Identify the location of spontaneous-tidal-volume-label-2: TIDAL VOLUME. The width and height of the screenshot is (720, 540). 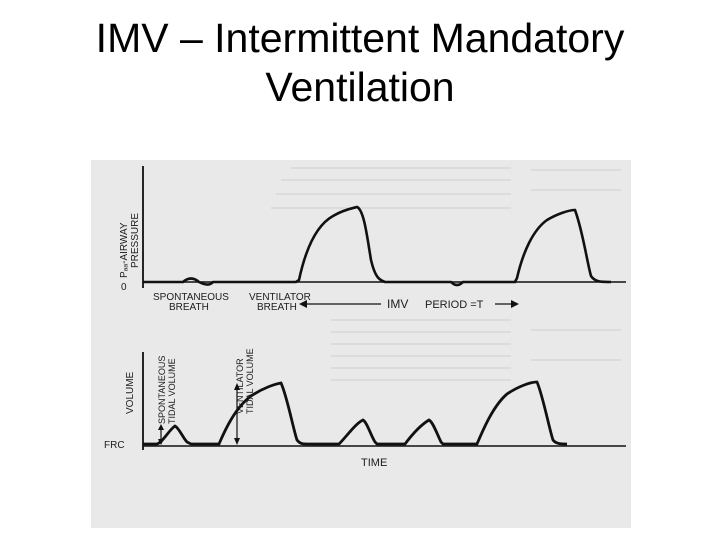
(172, 391).